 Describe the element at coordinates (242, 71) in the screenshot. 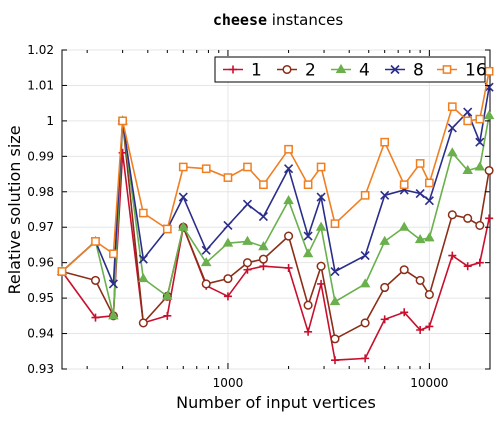

I see `legend-item-1: 1` at that location.